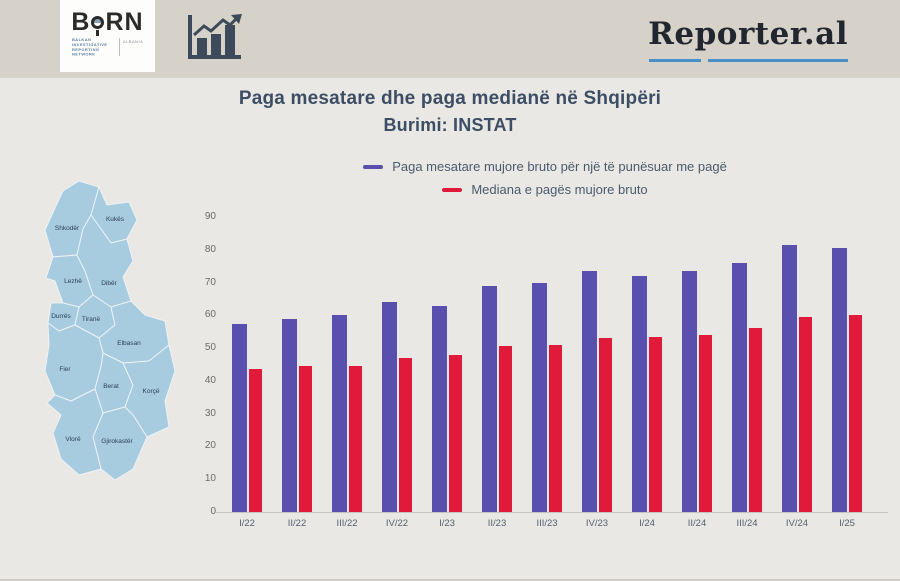  What do you see at coordinates (655, 424) in the screenshot?
I see `bar-median-I/24` at bounding box center [655, 424].